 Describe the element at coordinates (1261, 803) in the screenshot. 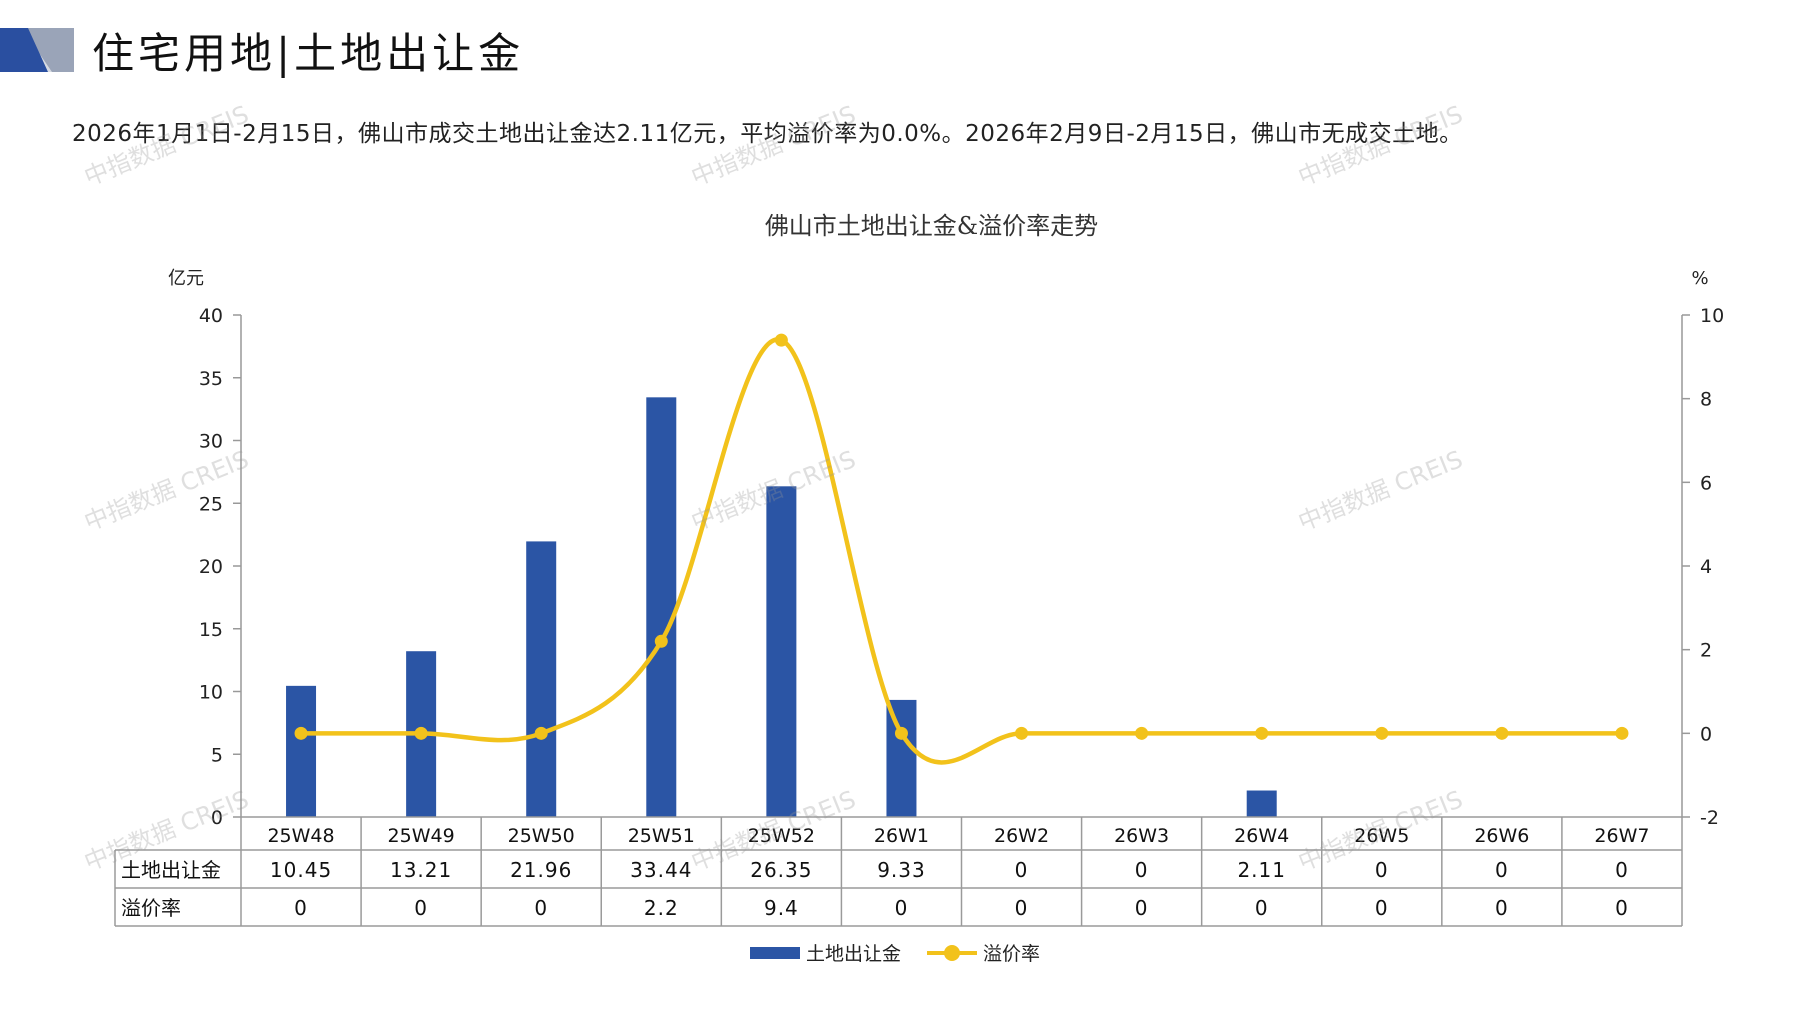

I see `bar-26W4` at that location.